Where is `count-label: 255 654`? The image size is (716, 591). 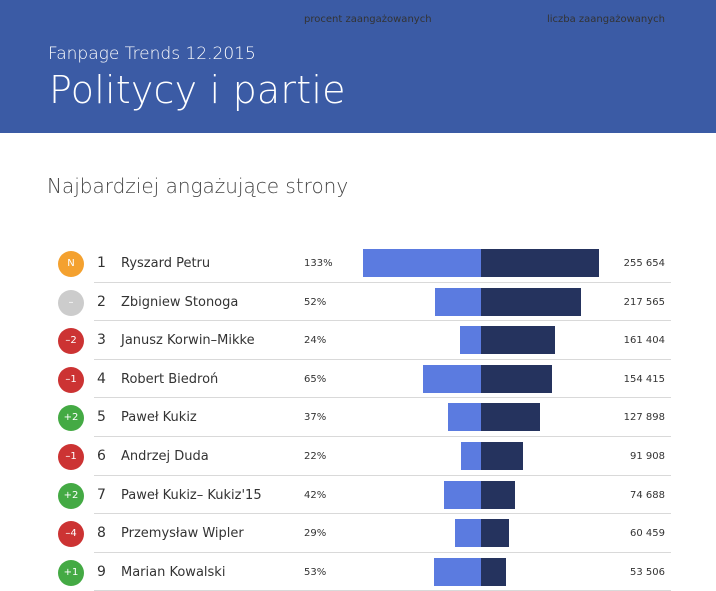
count-label: 255 654 is located at coordinates (644, 263).